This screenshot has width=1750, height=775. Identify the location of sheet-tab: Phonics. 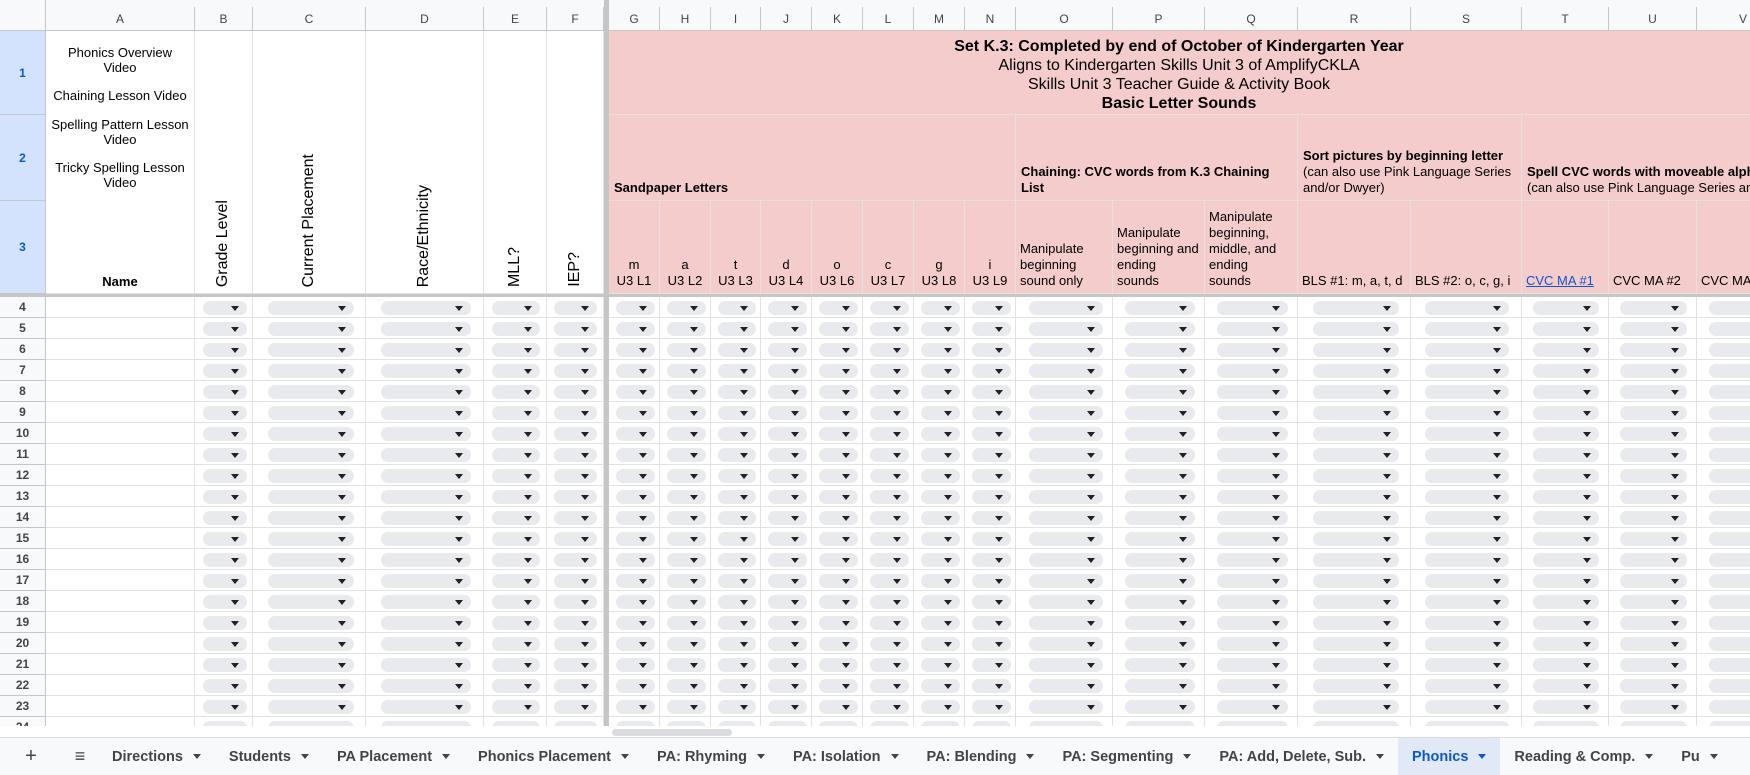
(1449, 756).